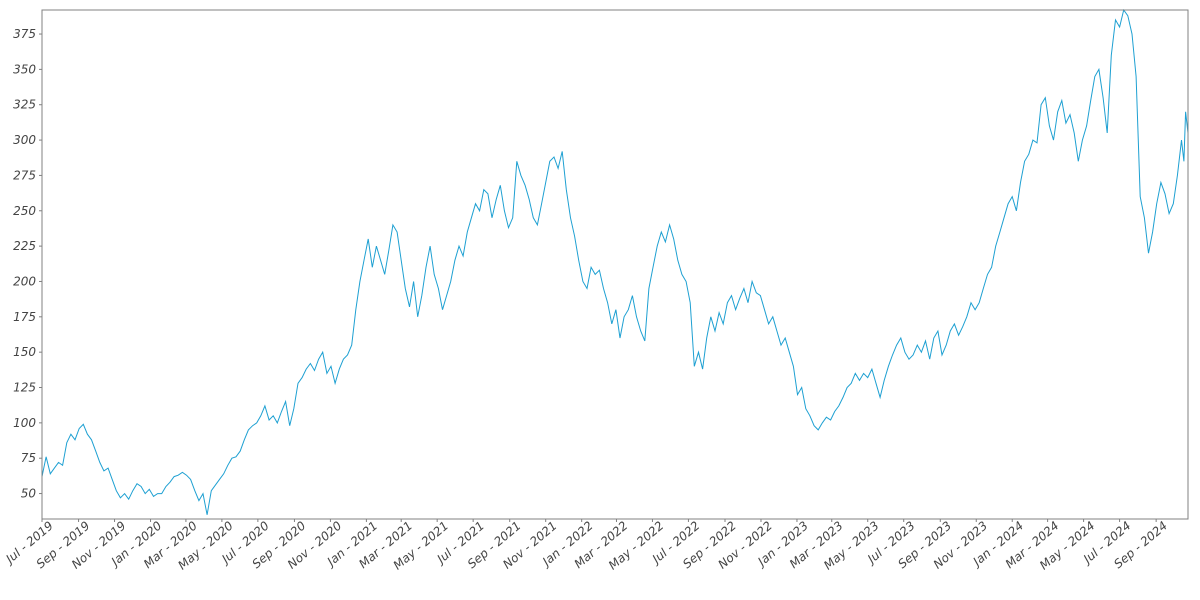 Image resolution: width=1200 pixels, height=600 pixels. What do you see at coordinates (24, 105) in the screenshot?
I see `y-tick-label: 325` at bounding box center [24, 105].